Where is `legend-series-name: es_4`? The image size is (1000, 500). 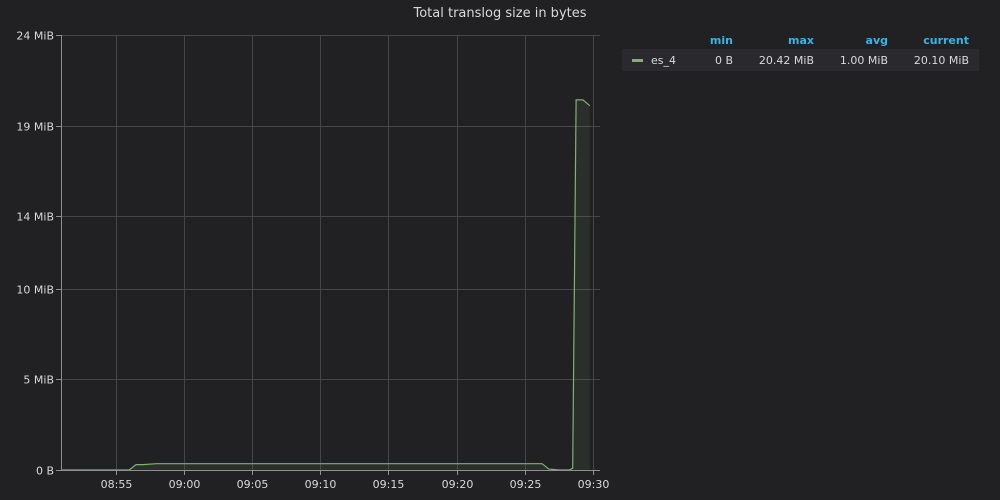 legend-series-name: es_4 is located at coordinates (663, 60).